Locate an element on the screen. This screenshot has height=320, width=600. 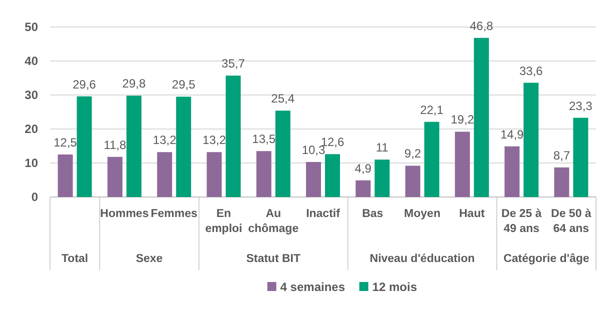
data-label: 29,8 is located at coordinates (134, 83).